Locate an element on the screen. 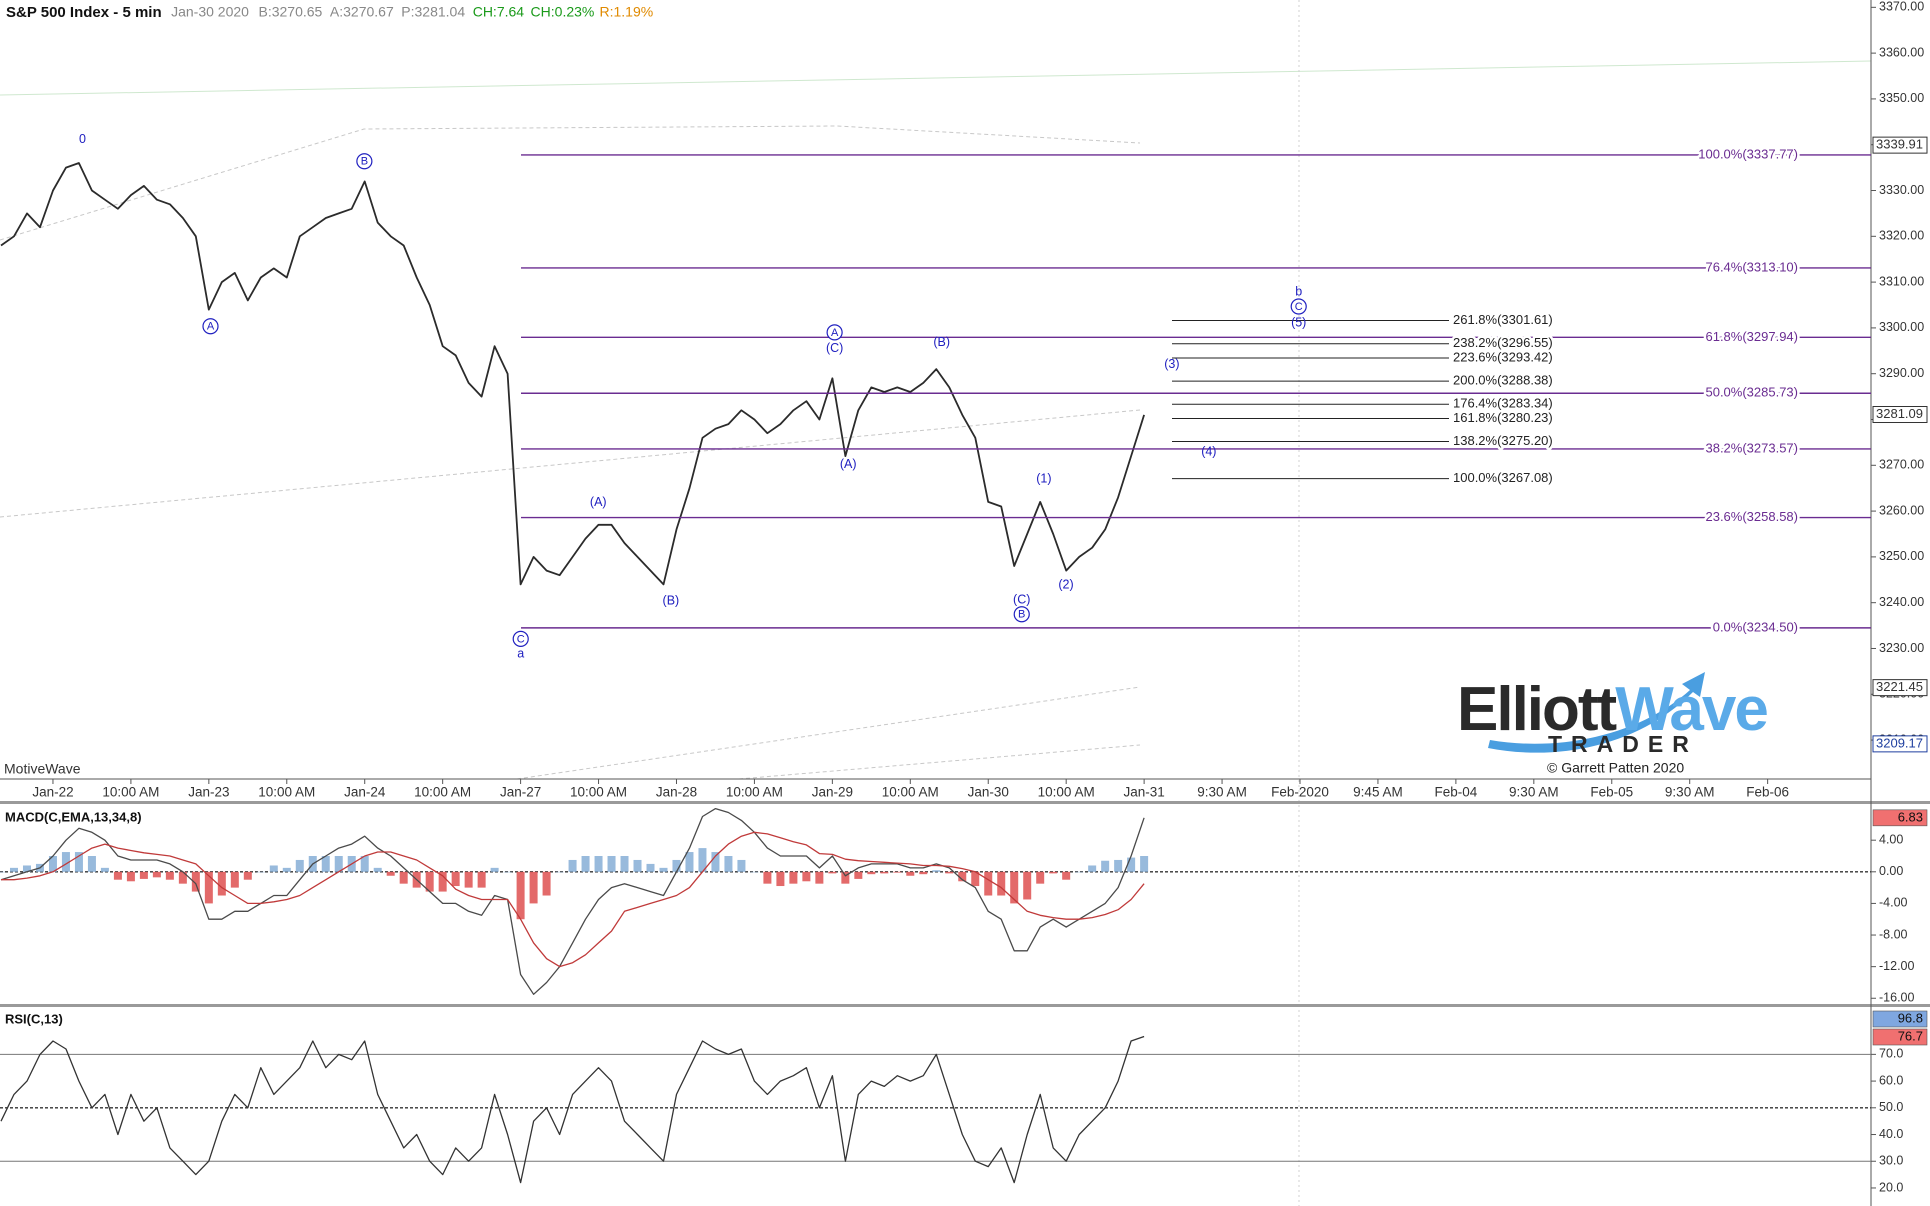  value-tag-label: 96.8 is located at coordinates (1910, 1017).